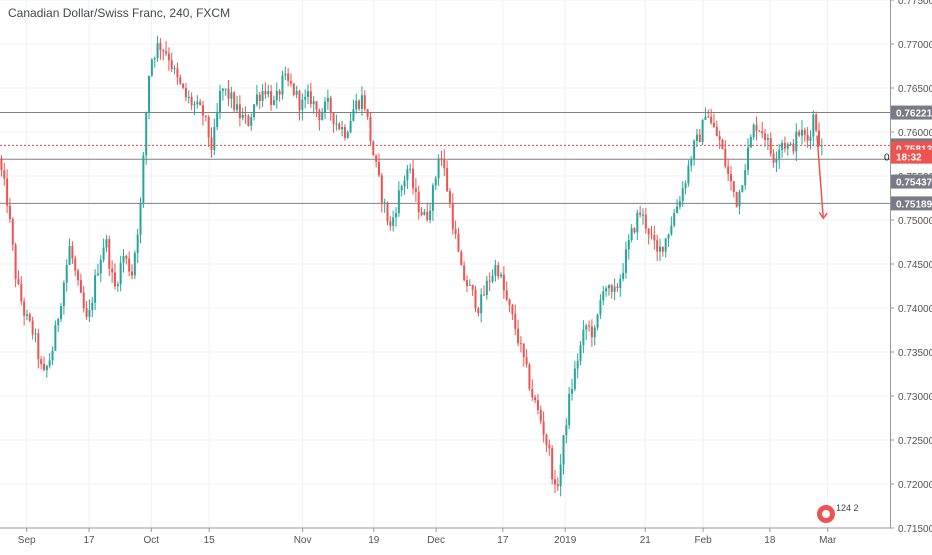 The width and height of the screenshot is (932, 555). I want to click on time-tick-label: 18, so click(770, 540).